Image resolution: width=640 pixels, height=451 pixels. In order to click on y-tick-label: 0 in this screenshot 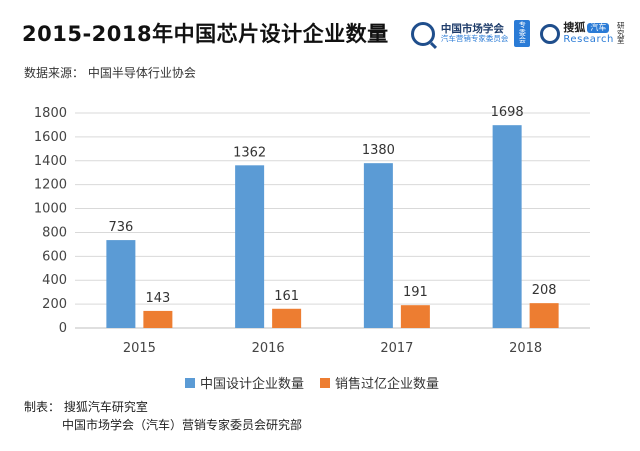, I will do `click(63, 328)`.